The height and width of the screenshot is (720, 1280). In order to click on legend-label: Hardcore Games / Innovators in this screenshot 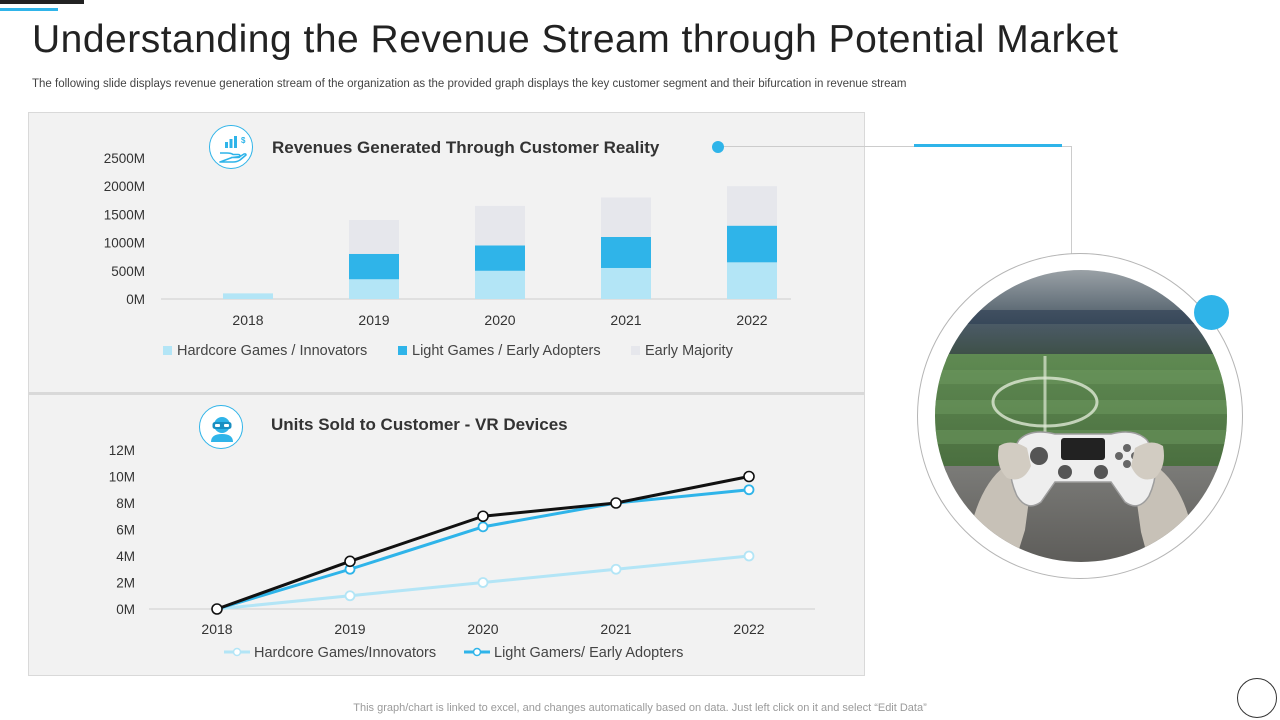, I will do `click(272, 351)`.